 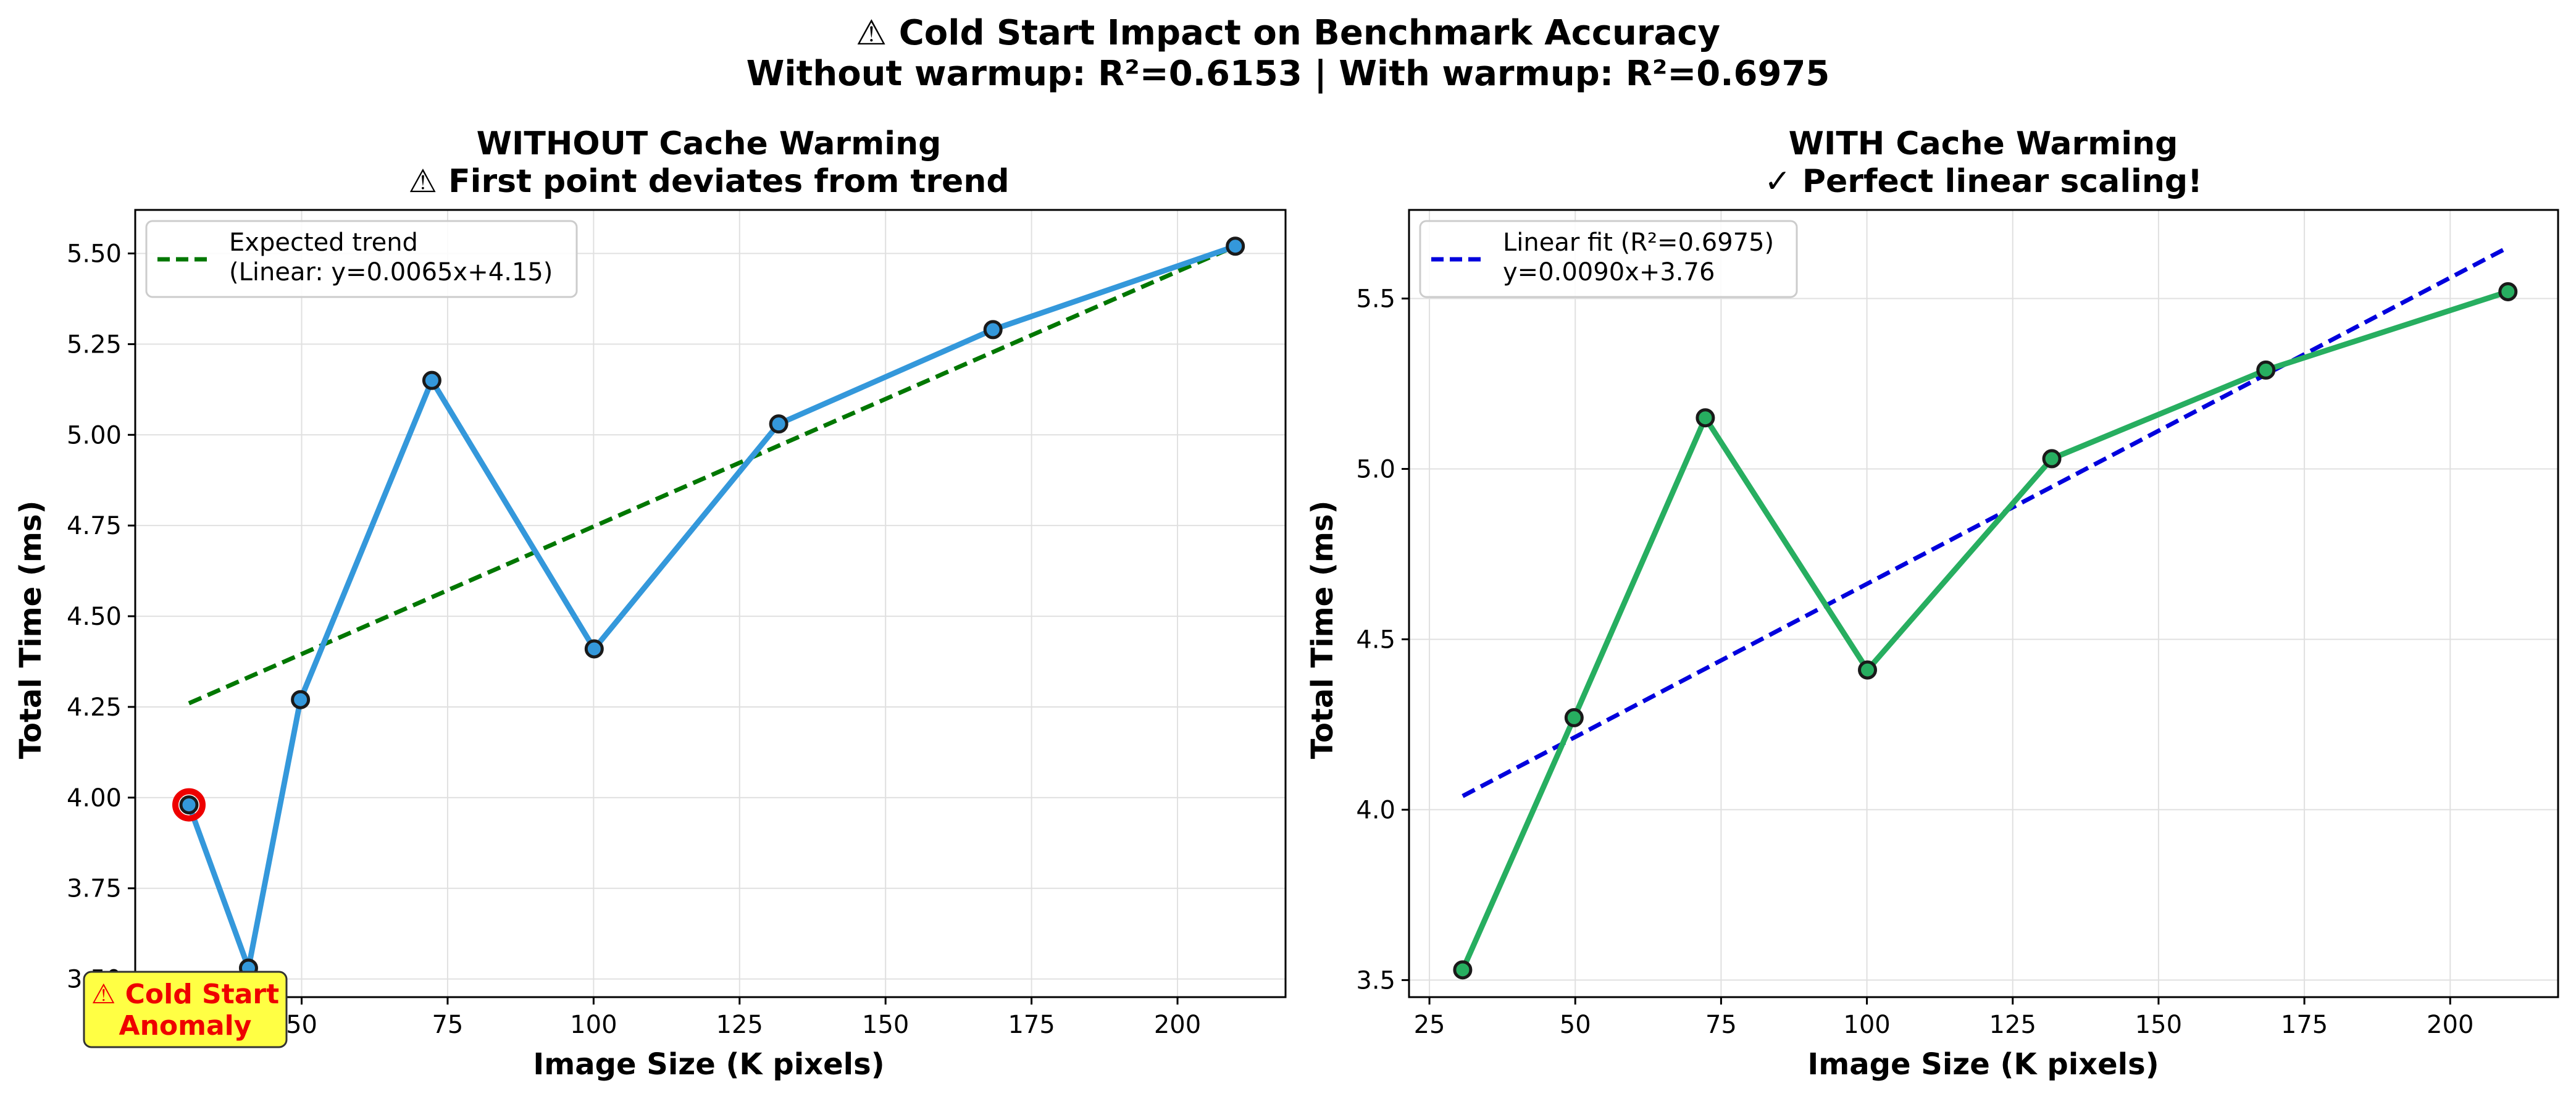 What do you see at coordinates (1177, 1025) in the screenshot?
I see `left-x-tick-label: 200` at bounding box center [1177, 1025].